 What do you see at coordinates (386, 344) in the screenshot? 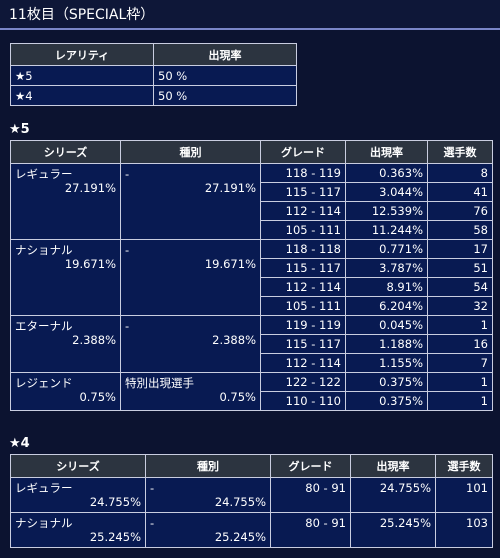
I see `rate-cell: 1.188%` at bounding box center [386, 344].